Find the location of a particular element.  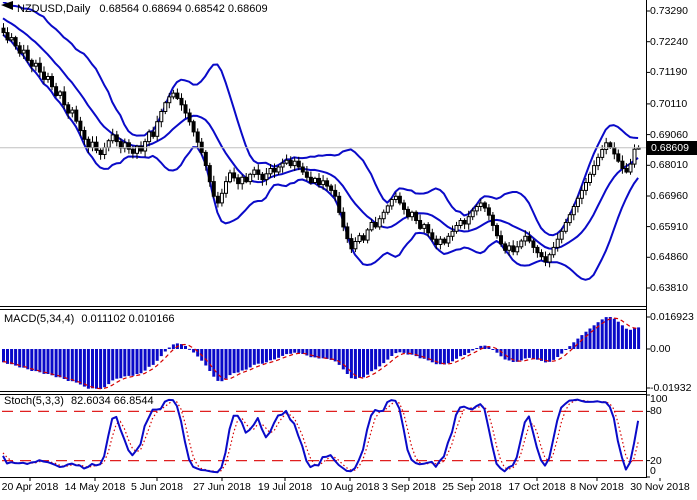

price-axis-label: 0.69060 is located at coordinates (669, 135).